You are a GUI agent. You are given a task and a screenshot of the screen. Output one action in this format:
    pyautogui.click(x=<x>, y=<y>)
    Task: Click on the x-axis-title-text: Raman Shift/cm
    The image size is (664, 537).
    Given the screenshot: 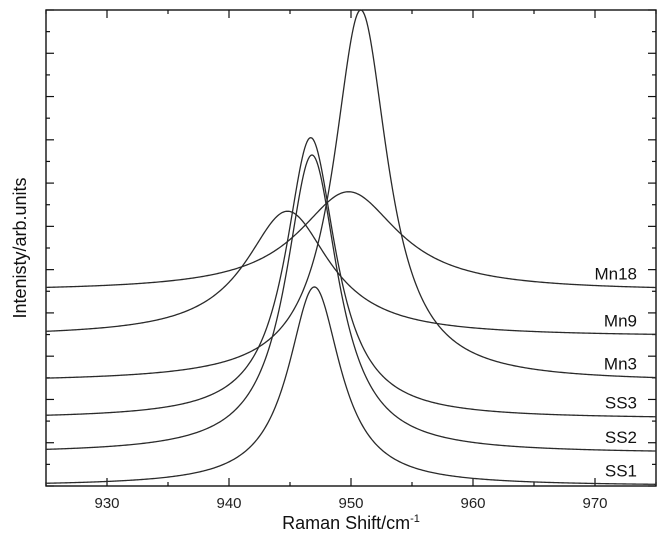 What is the action you would take?
    pyautogui.click(x=346, y=523)
    